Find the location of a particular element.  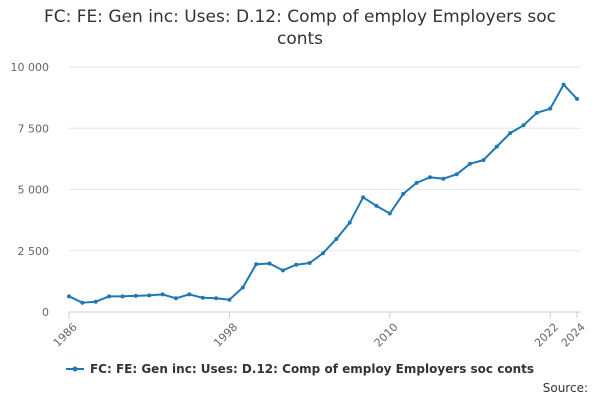

x-tick-label: 1998 is located at coordinates (225, 335).